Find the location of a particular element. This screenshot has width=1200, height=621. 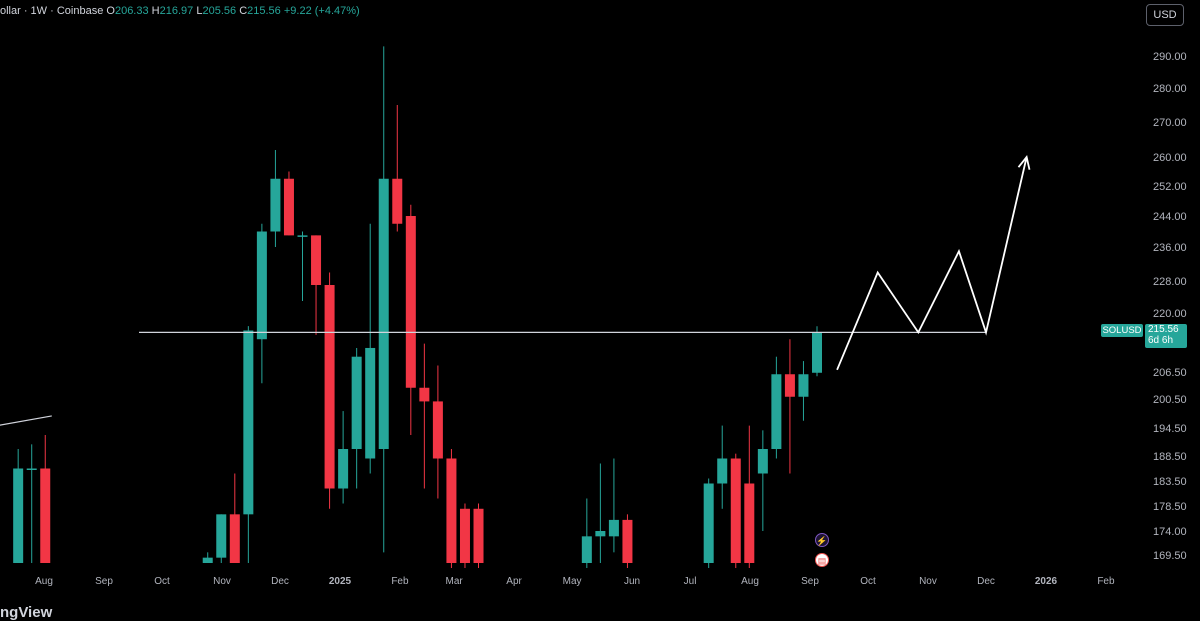

high-value: 216.97 is located at coordinates (176, 11).